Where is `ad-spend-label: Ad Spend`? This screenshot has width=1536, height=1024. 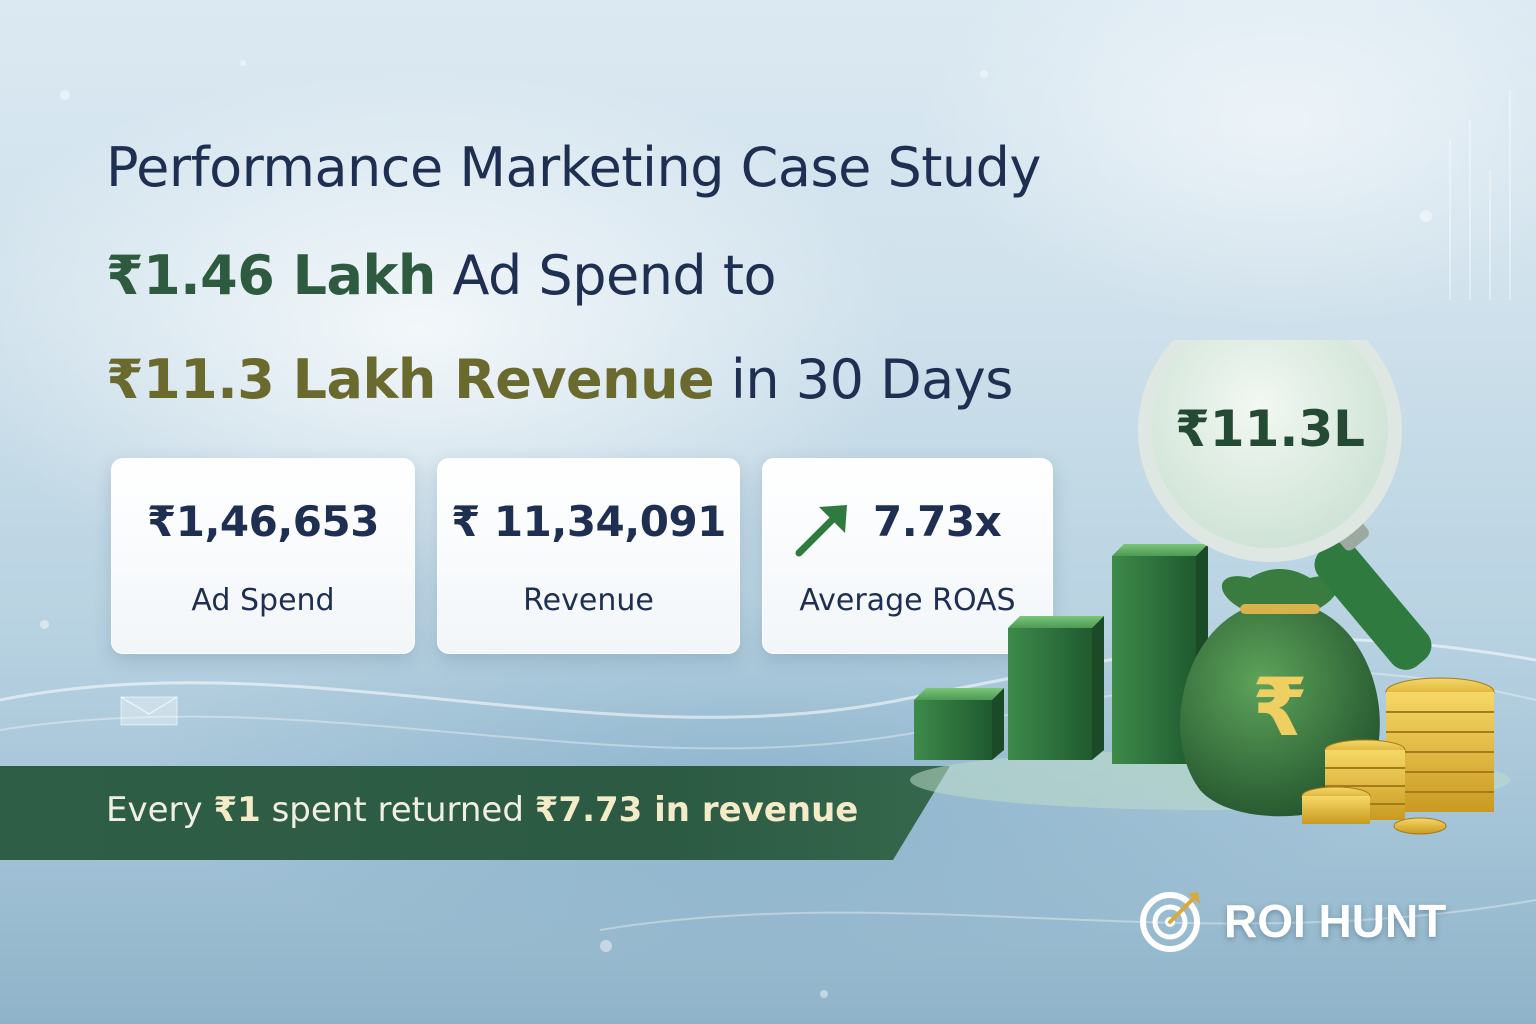
ad-spend-label: Ad Spend is located at coordinates (263, 600).